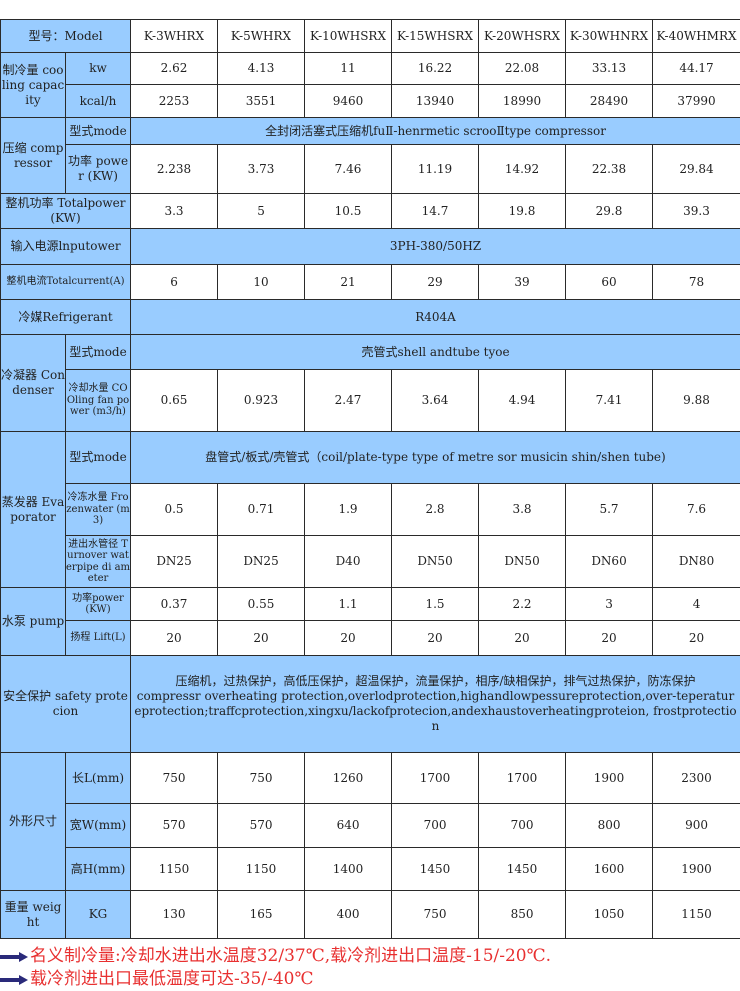 Image resolution: width=740 pixels, height=991 pixels. What do you see at coordinates (348, 282) in the screenshot?
I see `value-cell: 21` at bounding box center [348, 282].